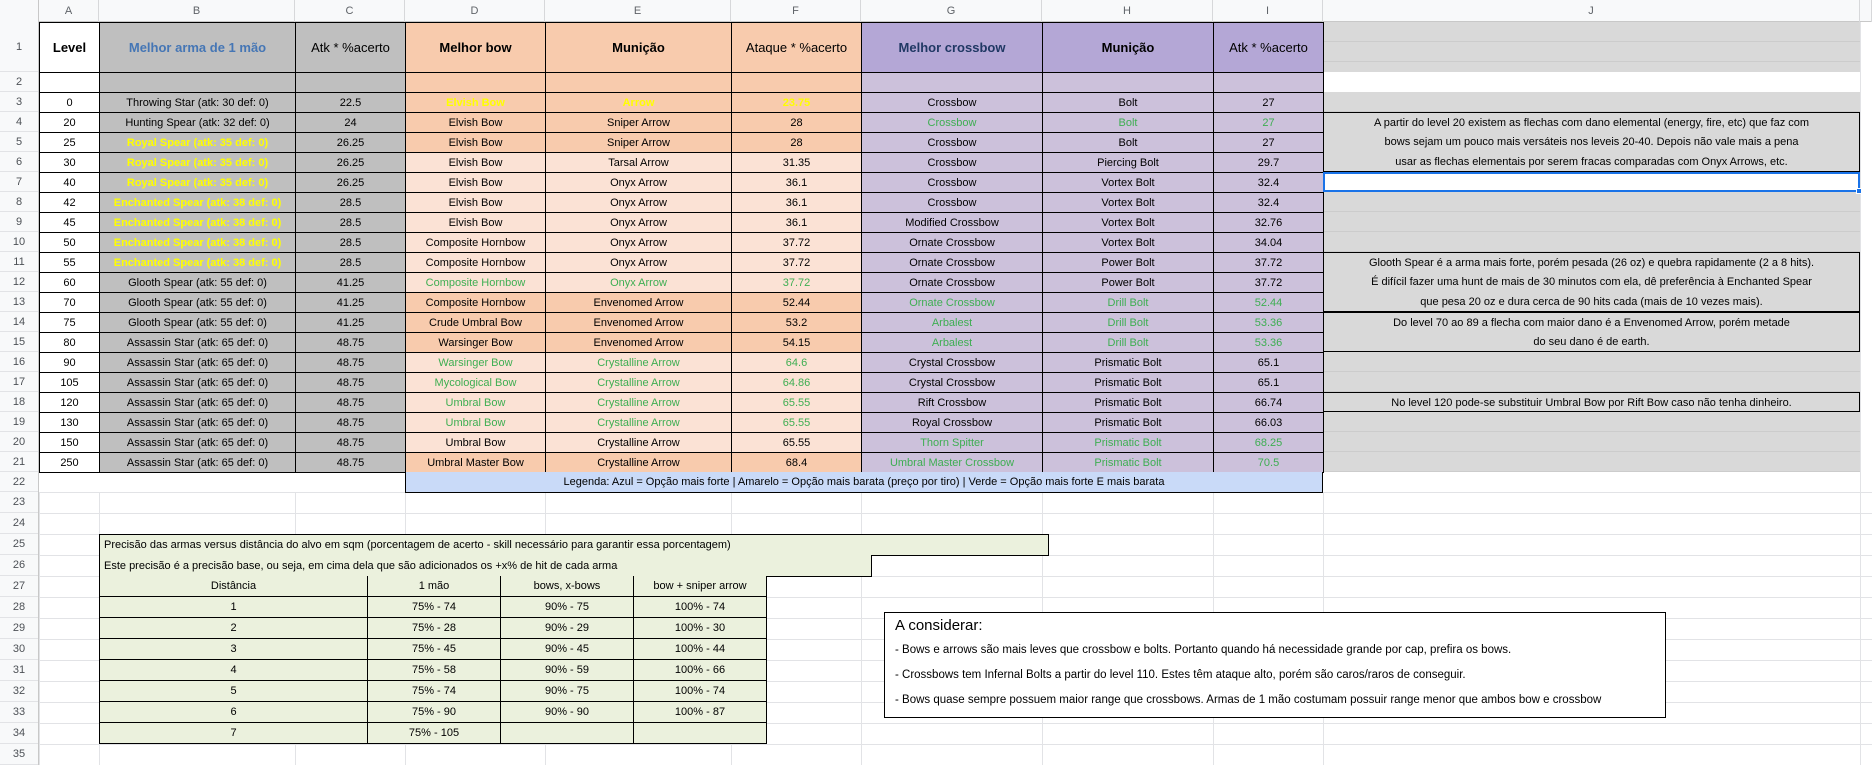 Image resolution: width=1872 pixels, height=765 pixels. I want to click on row-header-4: 4, so click(19, 122).